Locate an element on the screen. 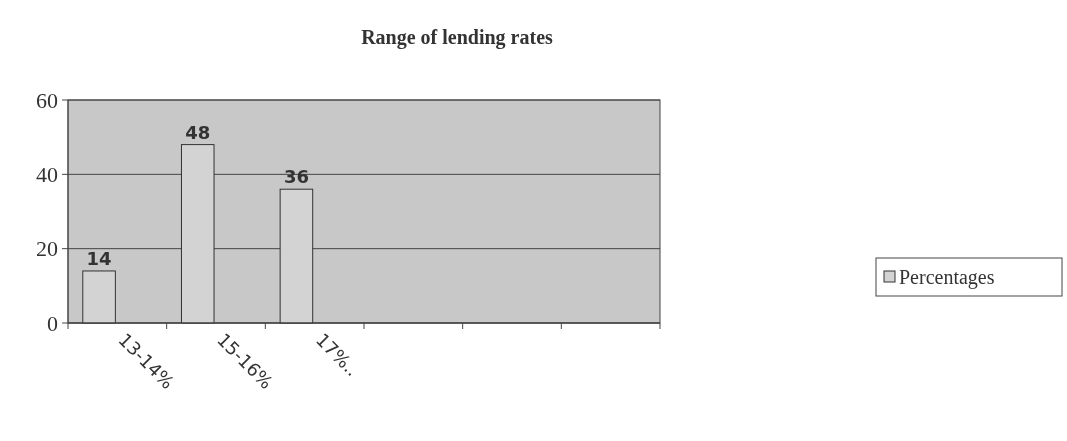 This screenshot has width=1067, height=441. legend-label: Percentages is located at coordinates (947, 277).